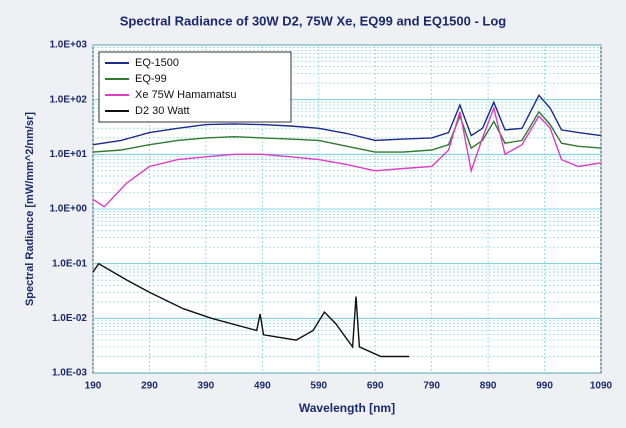 The height and width of the screenshot is (428, 626). I want to click on legend-label: EQ-1500, so click(157, 63).